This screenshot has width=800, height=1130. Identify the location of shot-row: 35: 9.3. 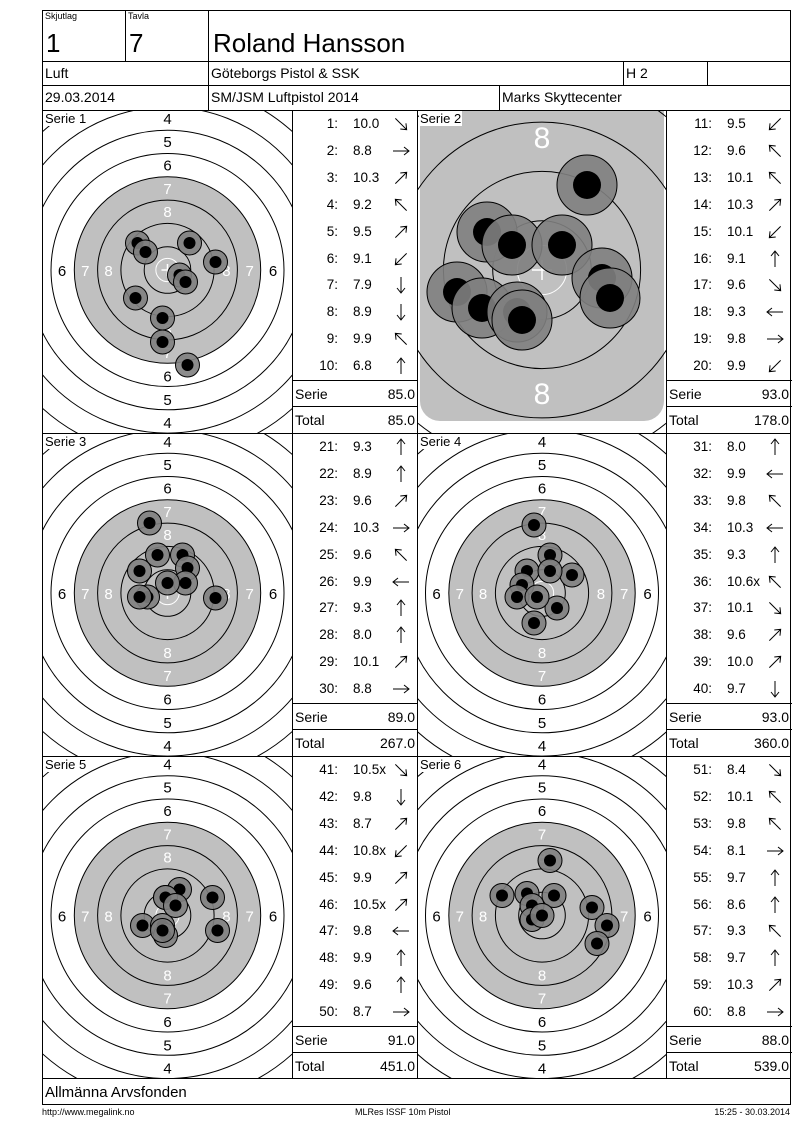
(729, 555).